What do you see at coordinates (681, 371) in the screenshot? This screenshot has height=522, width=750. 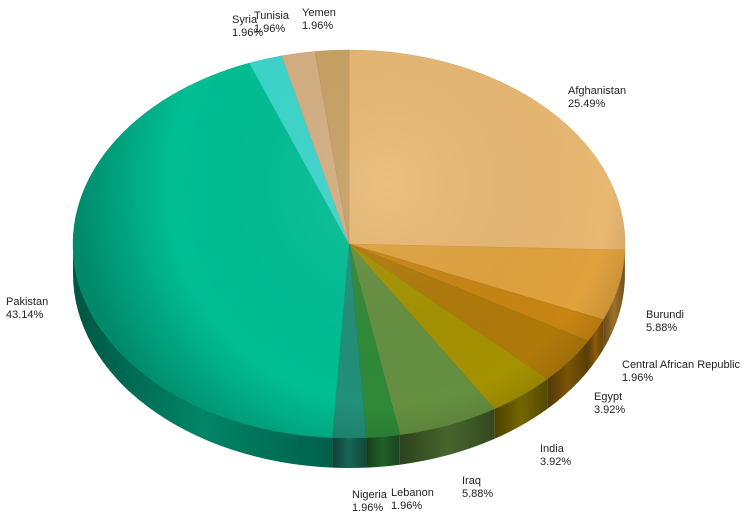 I see `slice-label-central-african-republic: Central African Republic 1.96%` at bounding box center [681, 371].